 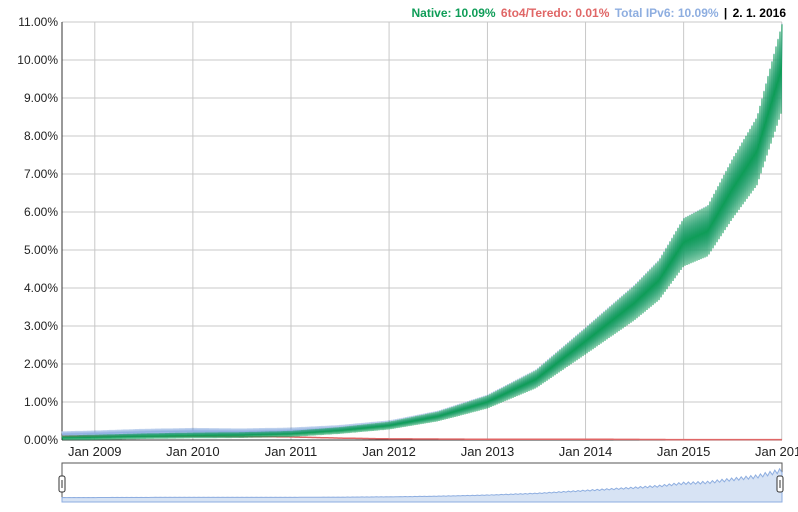 What do you see at coordinates (95, 451) in the screenshot?
I see `x-tick-label: Jan 2009` at bounding box center [95, 451].